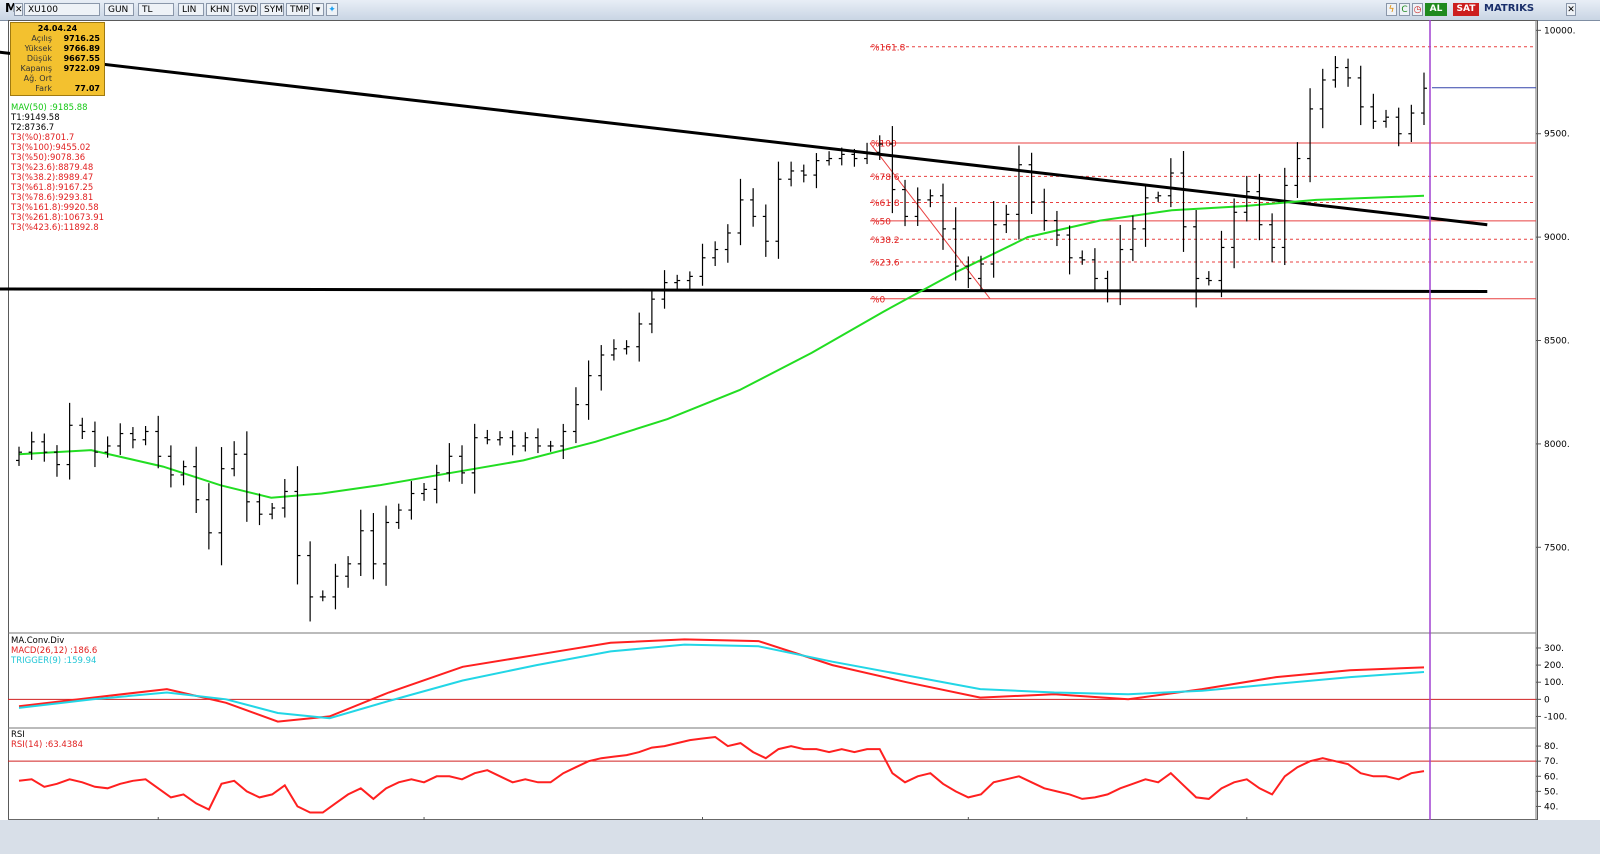 The height and width of the screenshot is (854, 1600). I want to click on dropdown-icon: ▾, so click(318, 9).